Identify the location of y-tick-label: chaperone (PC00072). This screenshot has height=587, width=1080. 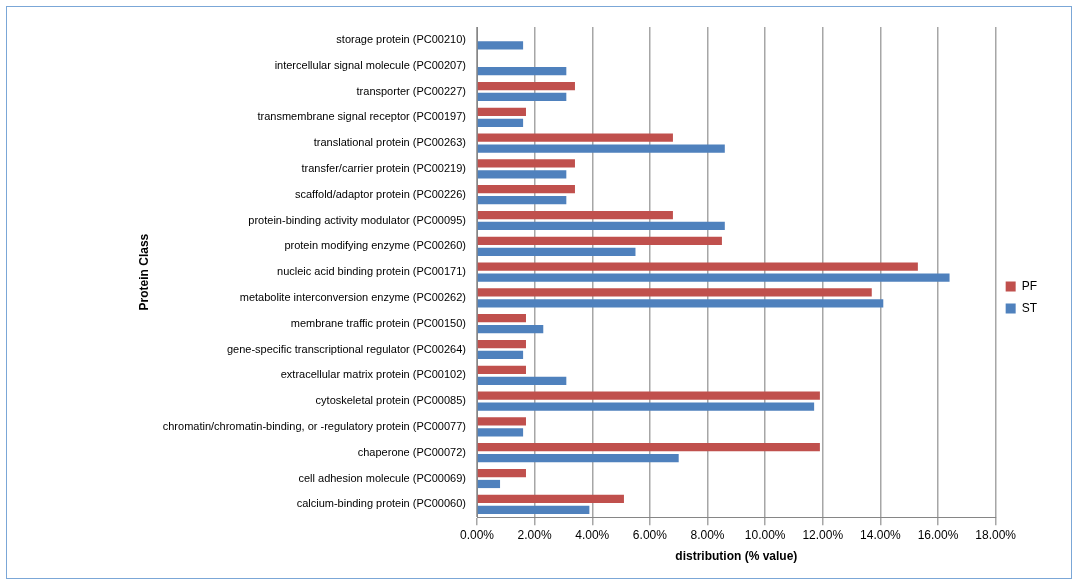
(411, 451).